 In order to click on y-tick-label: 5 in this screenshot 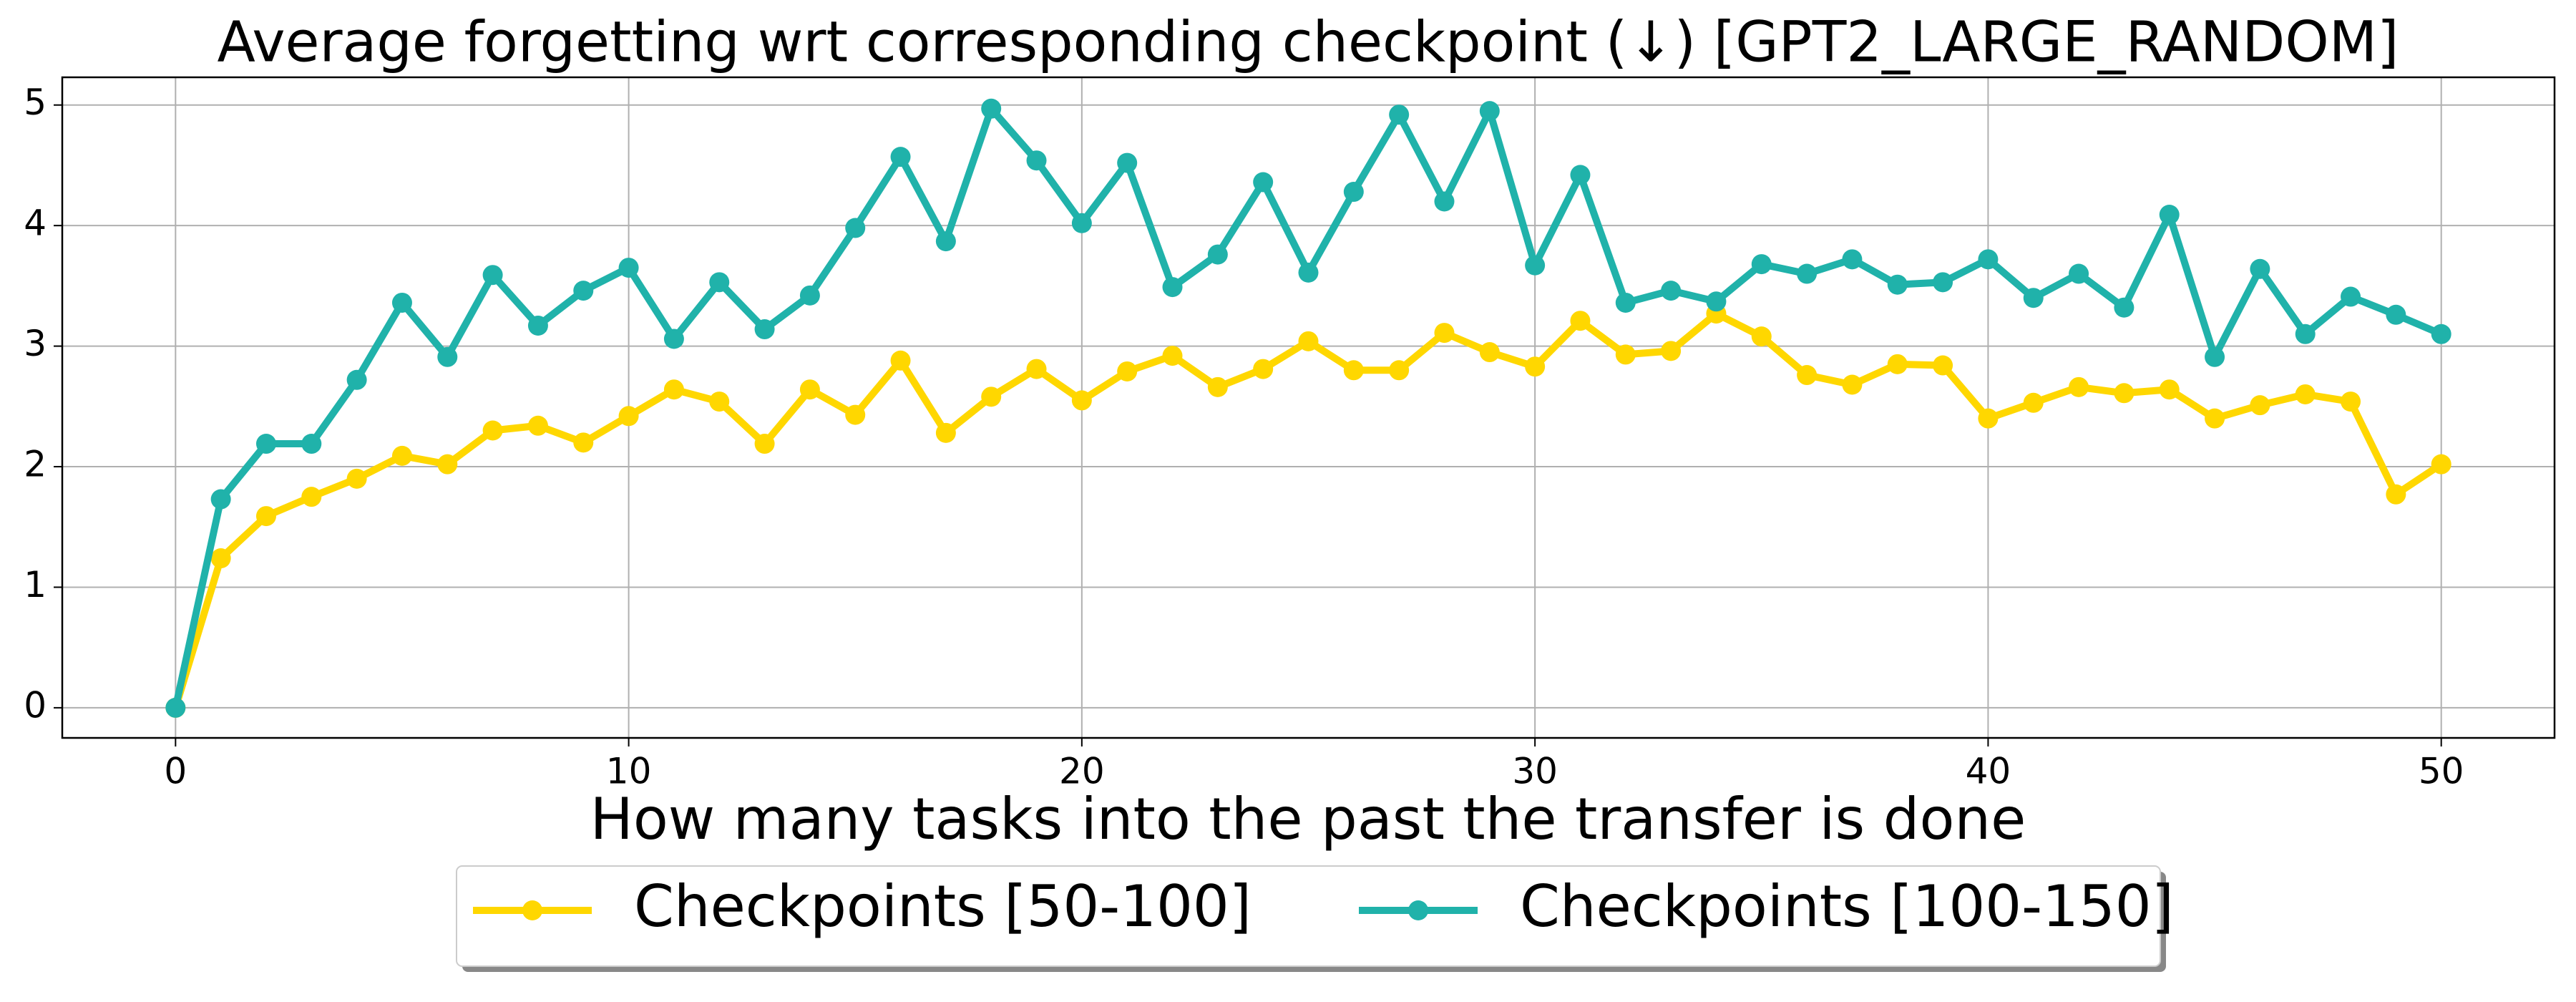, I will do `click(35, 102)`.